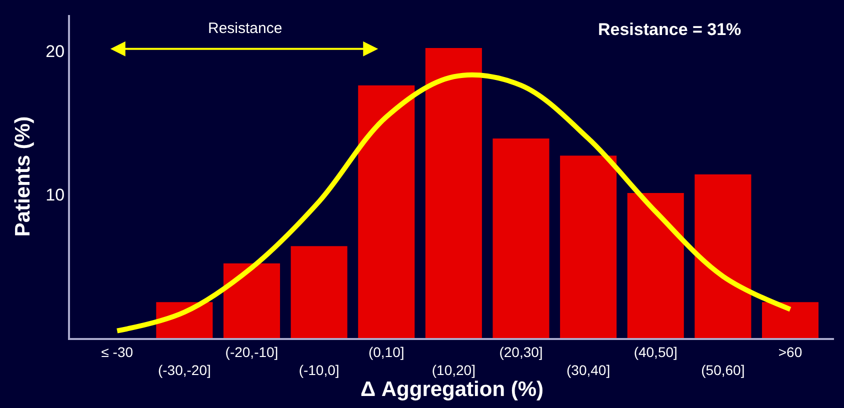 Image resolution: width=844 pixels, height=408 pixels. Describe the element at coordinates (184, 370) in the screenshot. I see `x-tick-label: (-30,-20]` at that location.